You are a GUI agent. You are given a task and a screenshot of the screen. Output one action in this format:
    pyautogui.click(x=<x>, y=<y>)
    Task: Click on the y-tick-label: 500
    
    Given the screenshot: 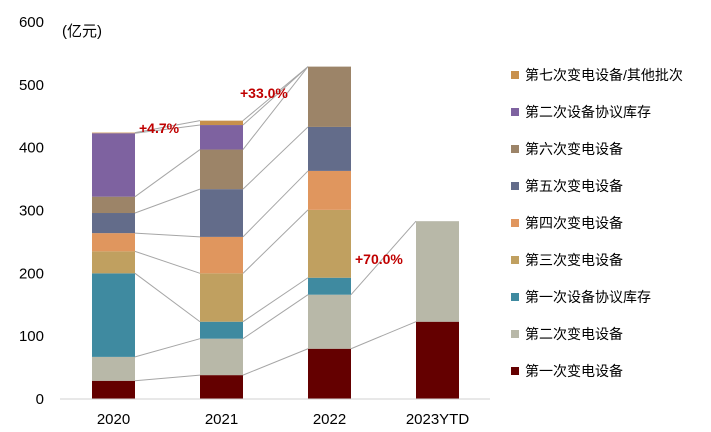 What is the action you would take?
    pyautogui.click(x=31, y=85)
    